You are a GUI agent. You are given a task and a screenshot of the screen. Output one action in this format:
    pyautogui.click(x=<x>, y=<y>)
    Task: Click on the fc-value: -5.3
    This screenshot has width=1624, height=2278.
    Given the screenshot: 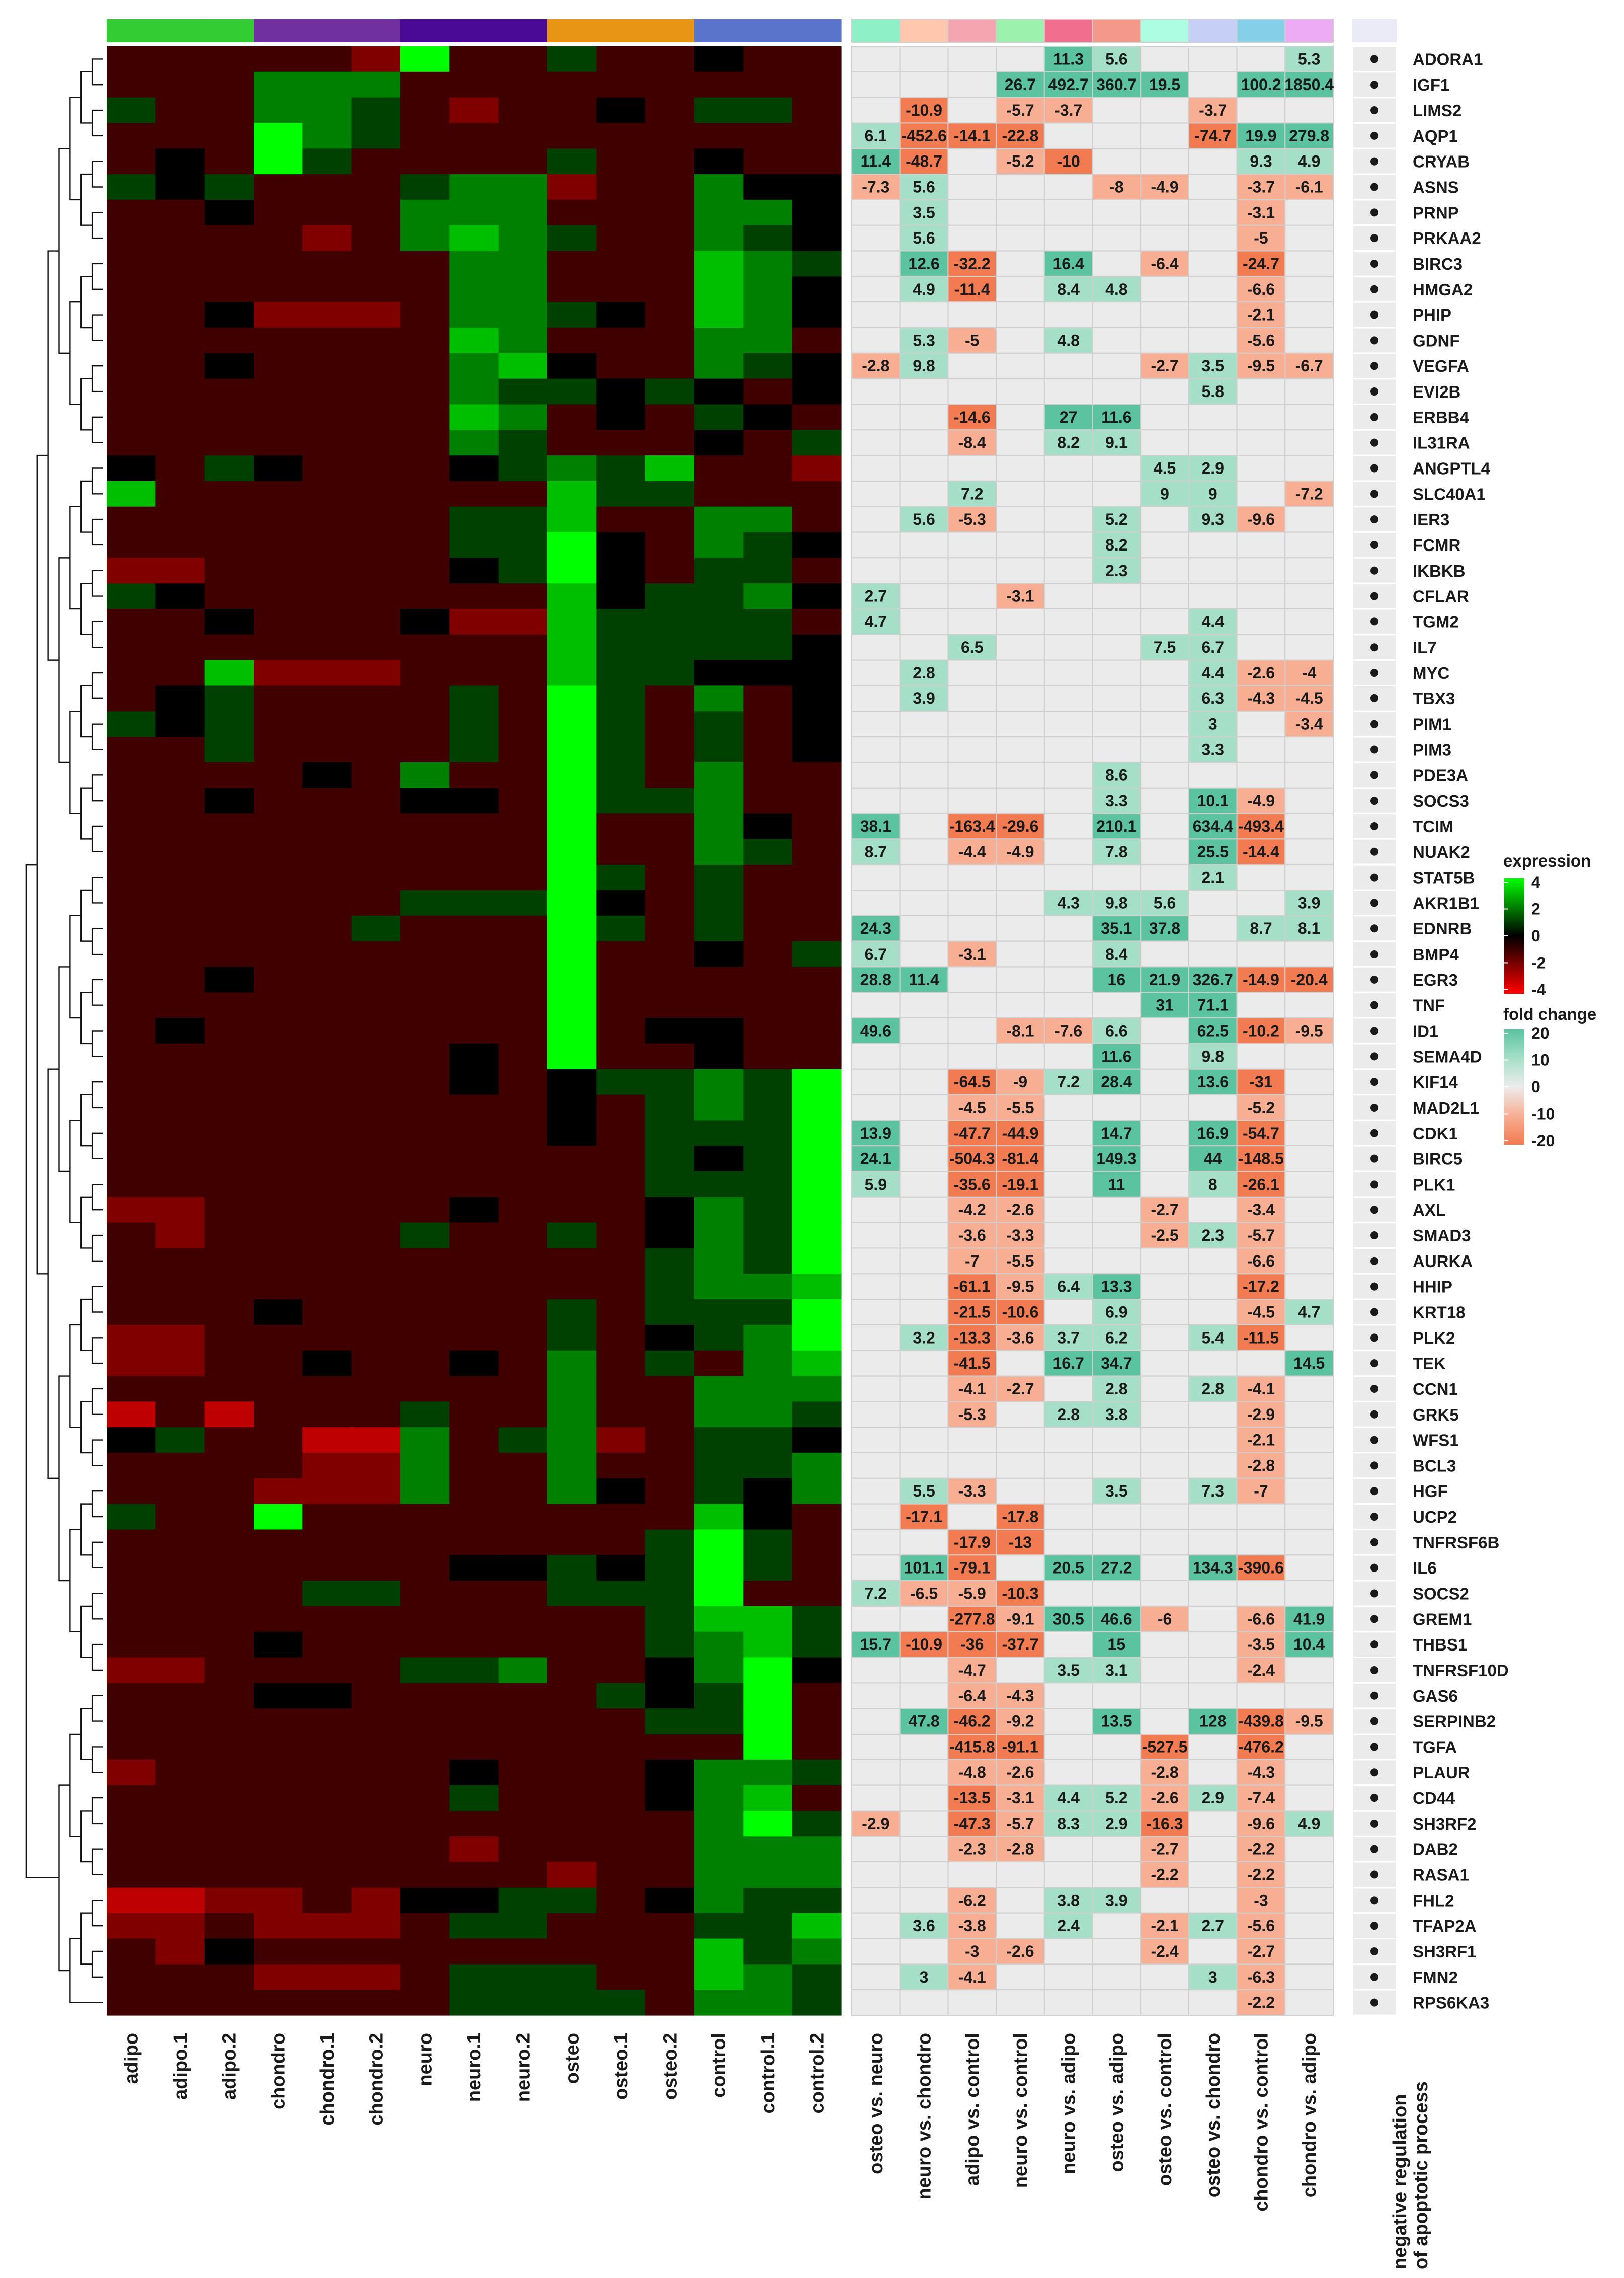 What is the action you would take?
    pyautogui.click(x=972, y=519)
    